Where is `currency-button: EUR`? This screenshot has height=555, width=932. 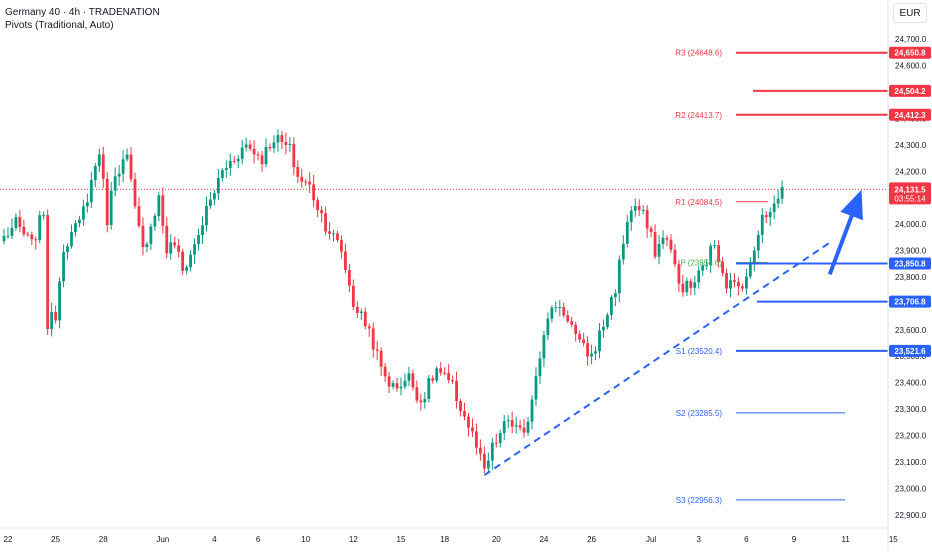 currency-button: EUR is located at coordinates (910, 13).